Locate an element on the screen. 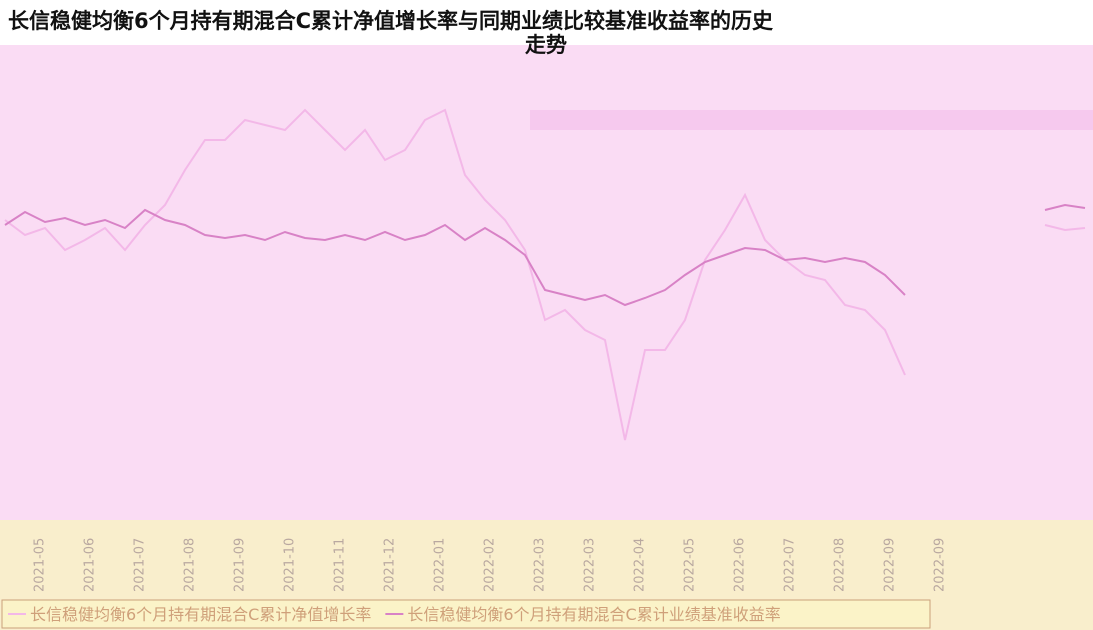 This screenshot has width=1093, height=630. x-tick-label: 2021-09 is located at coordinates (240, 565).